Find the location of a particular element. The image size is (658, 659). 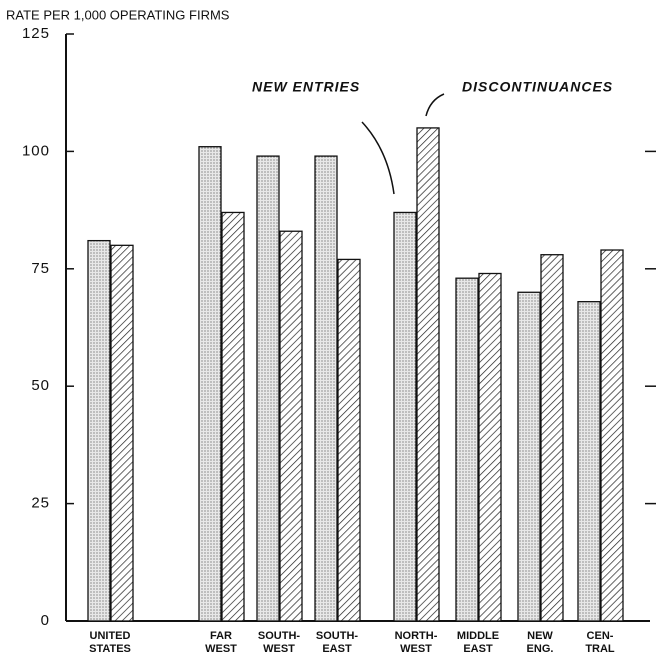

legend-label: NEW ENTRIES is located at coordinates (306, 87).